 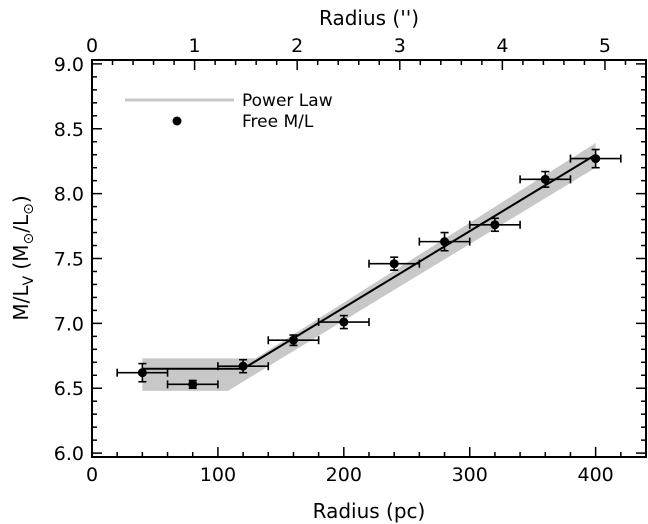 I want to click on x-tick-label: 0, so click(x=92, y=475).